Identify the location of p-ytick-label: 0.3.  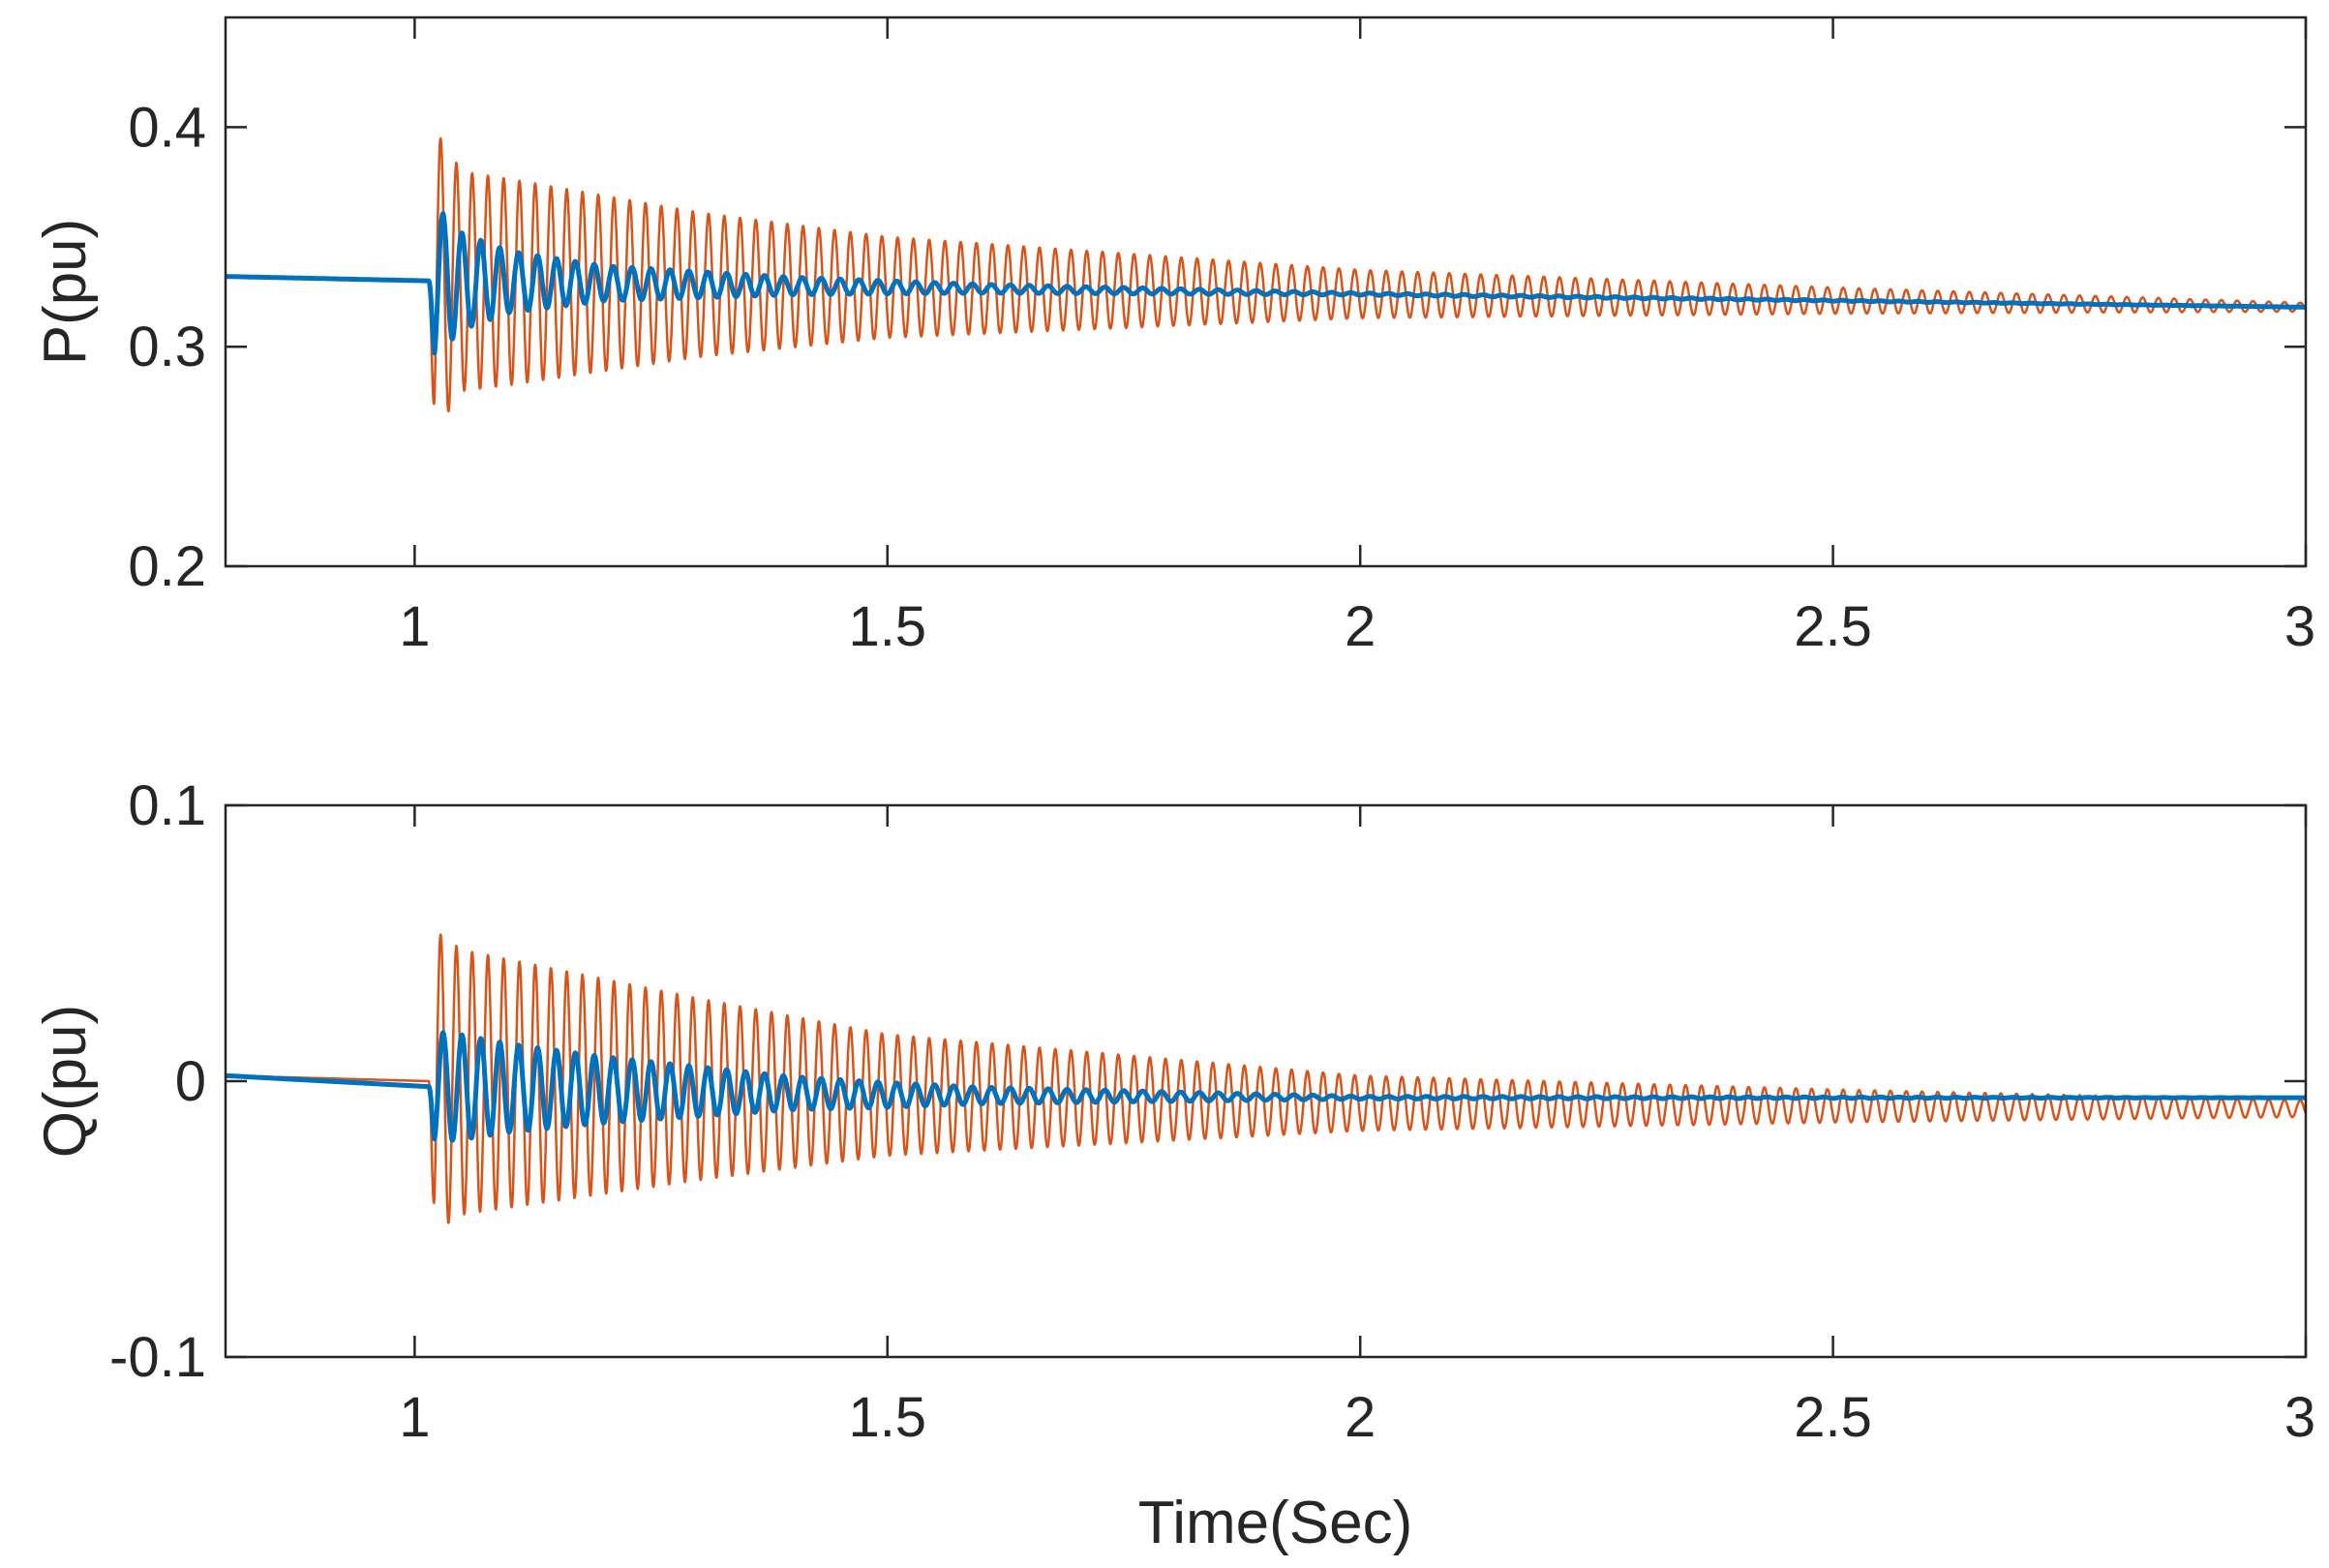
(167, 347).